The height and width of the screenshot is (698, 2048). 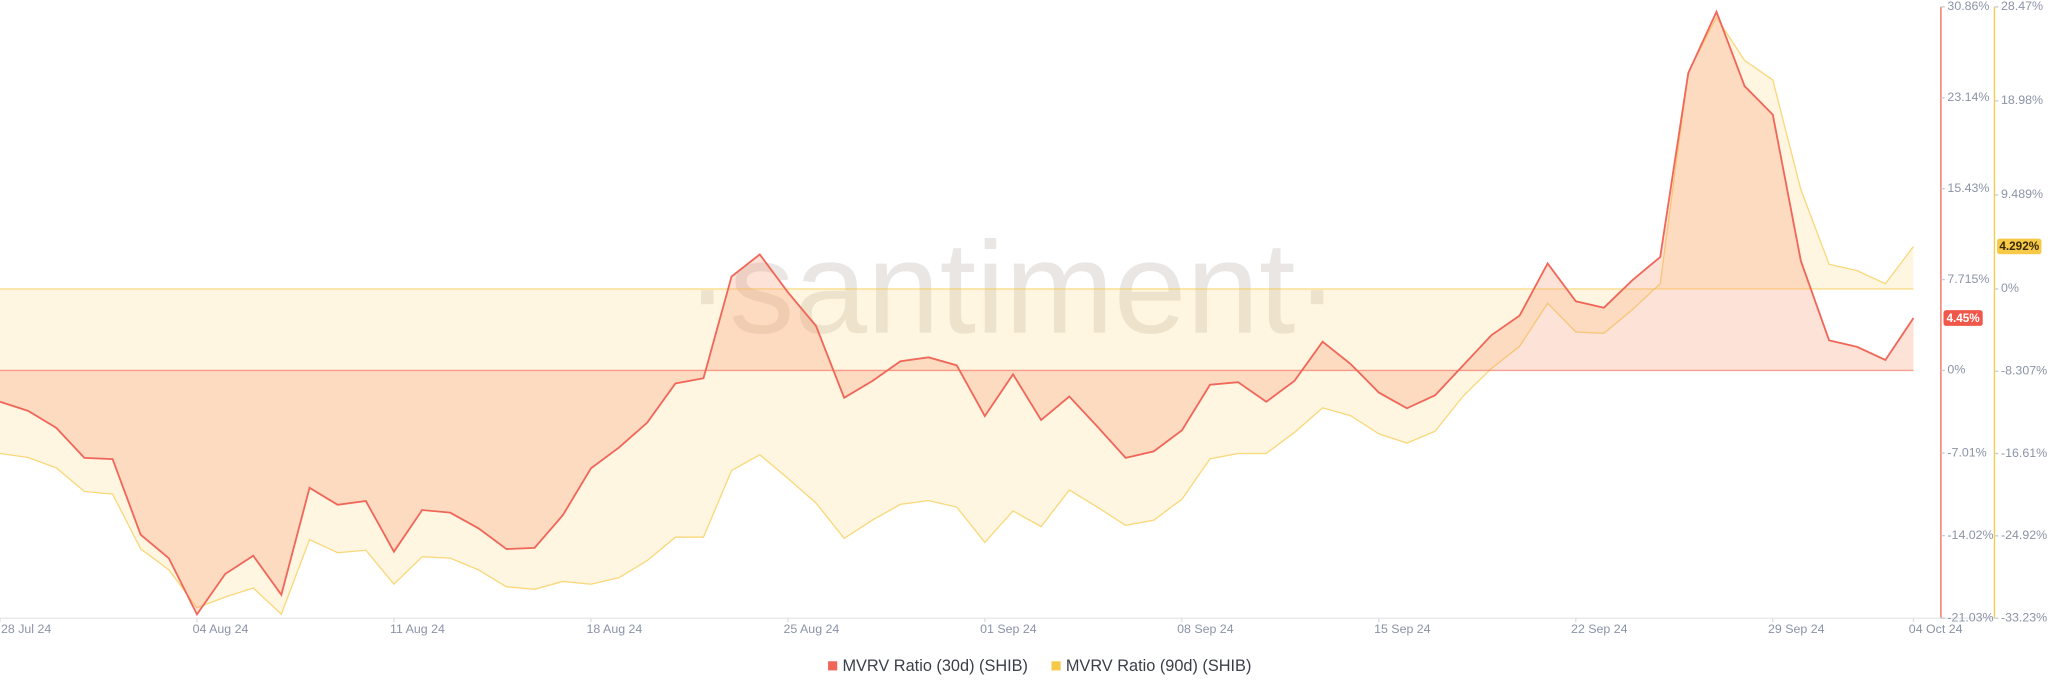 I want to click on y2-tick-label: 0%, so click(x=2010, y=288).